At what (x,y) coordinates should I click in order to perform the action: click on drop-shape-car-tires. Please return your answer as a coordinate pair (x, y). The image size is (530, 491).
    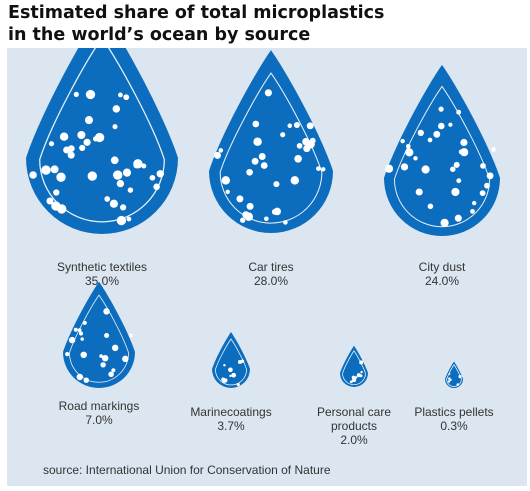
    Looking at the image, I should click on (271, 142).